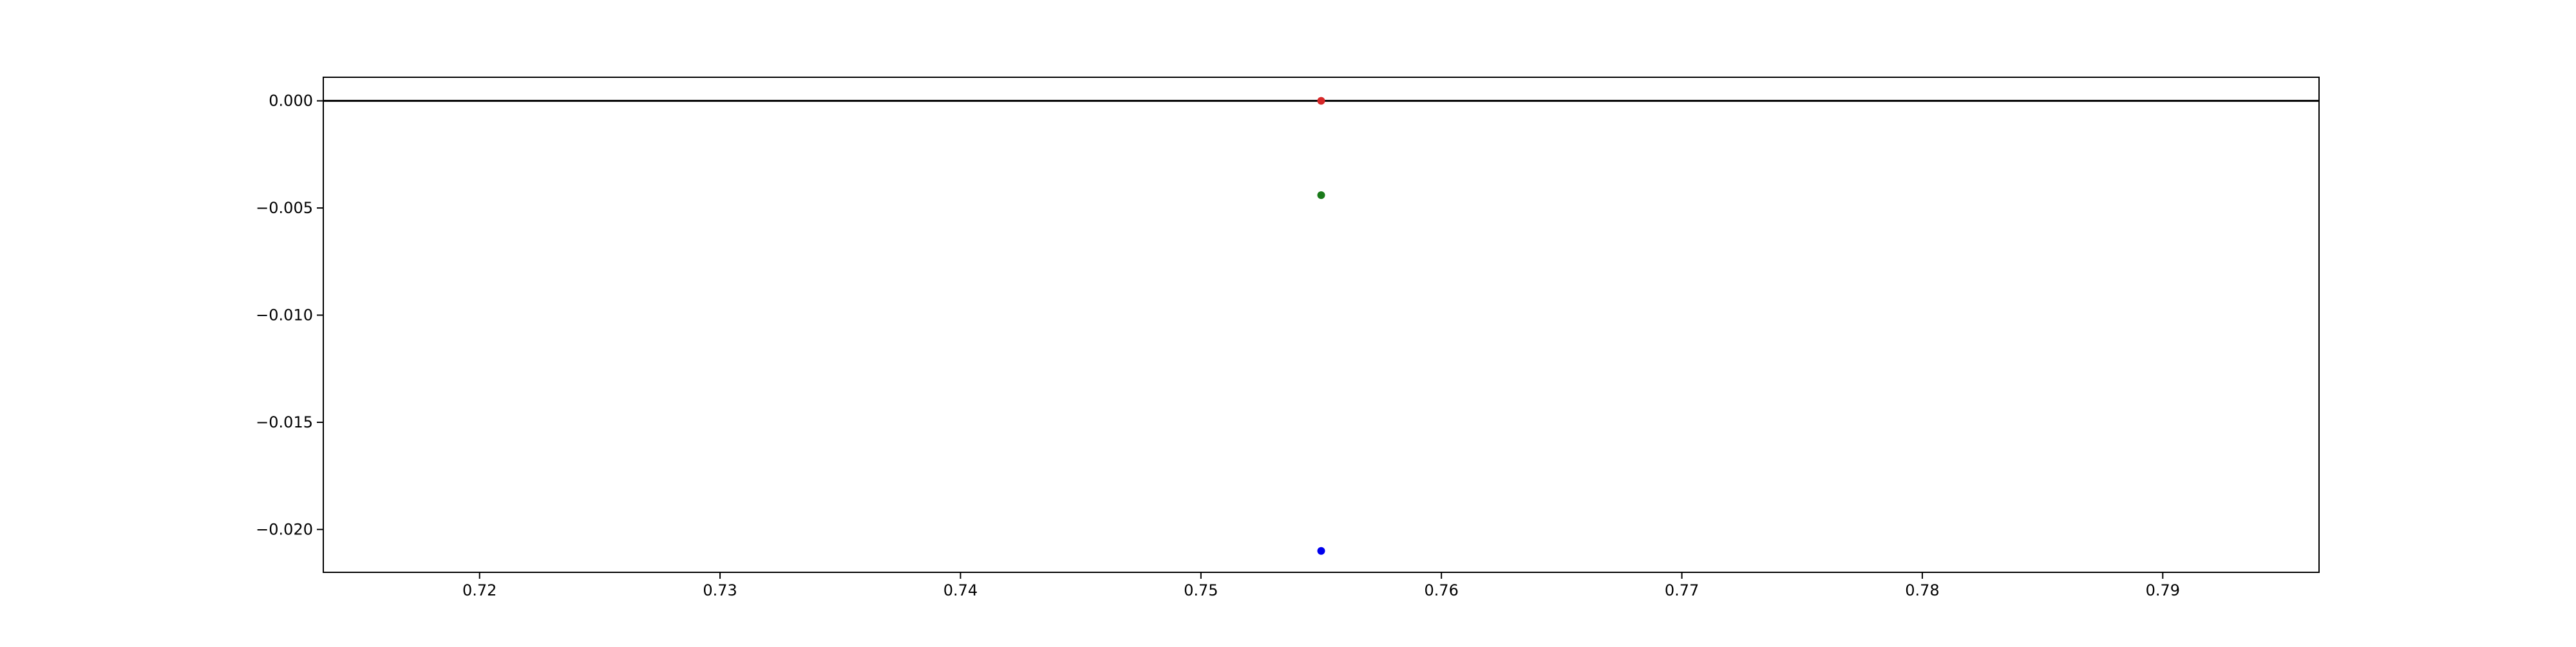 Image resolution: width=2576 pixels, height=647 pixels. I want to click on x-tick-label: 0.77, so click(1682, 590).